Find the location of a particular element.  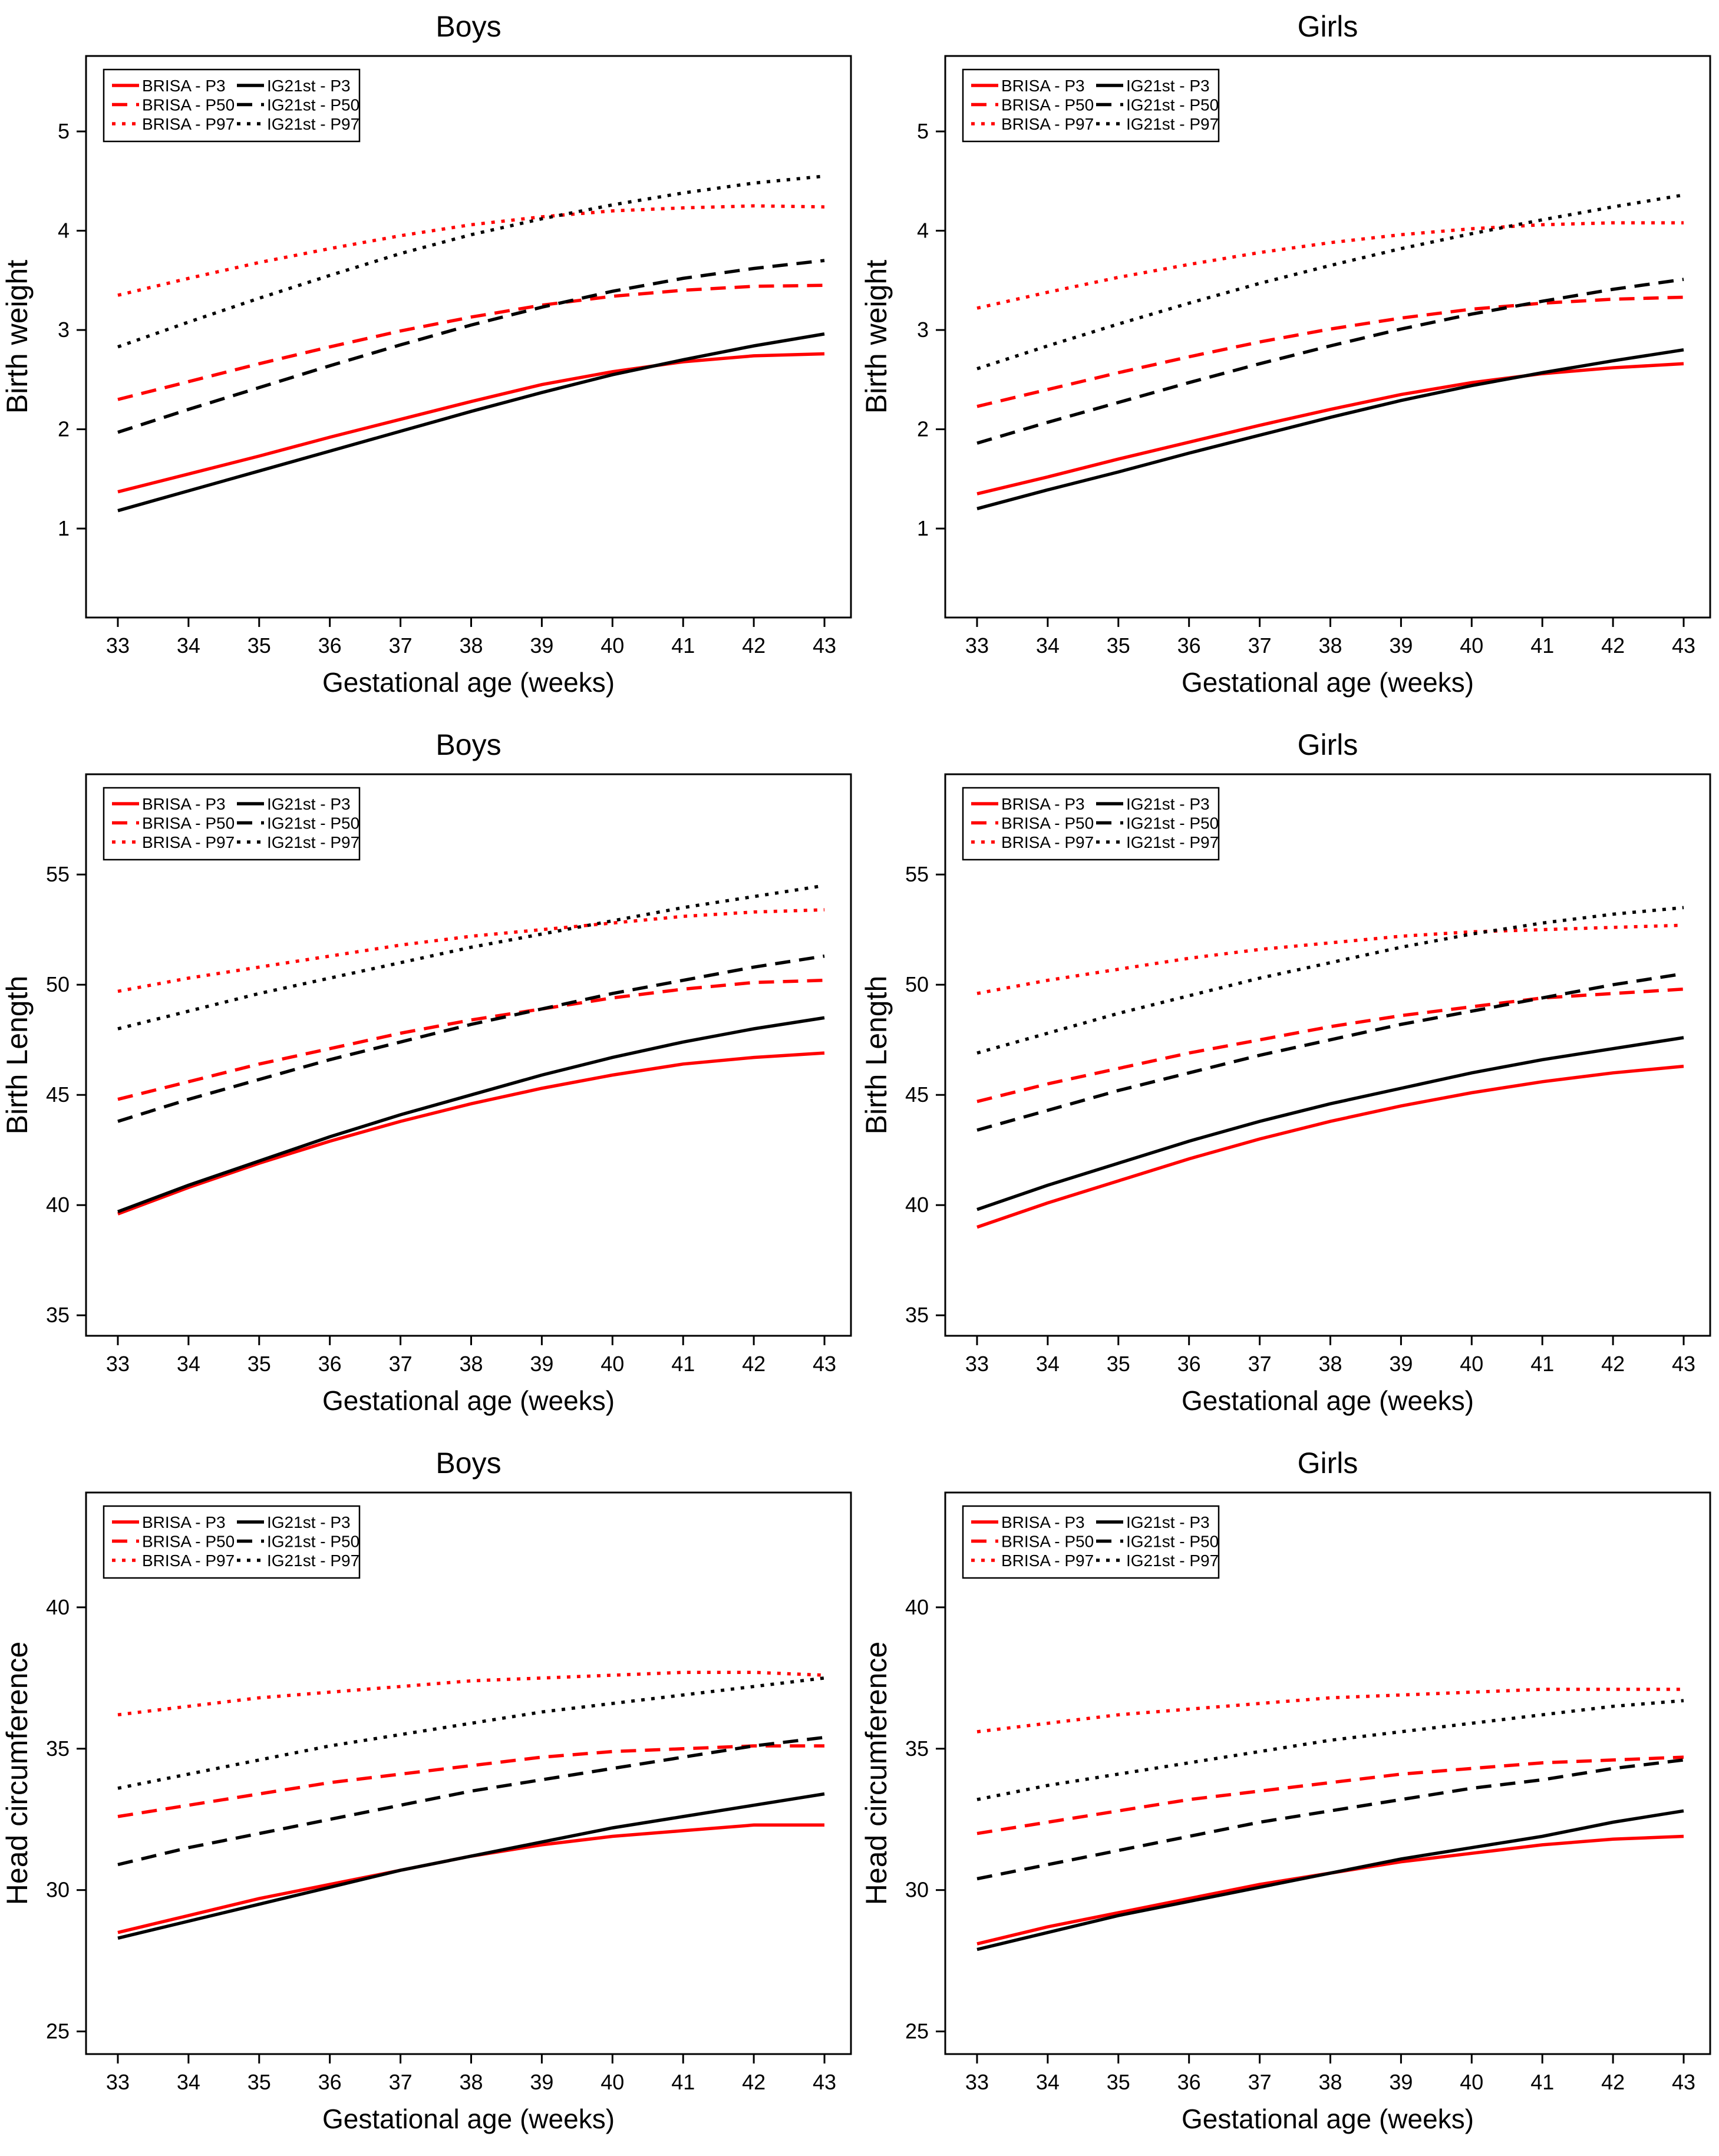

chart-title: Boys is located at coordinates (468, 1463).